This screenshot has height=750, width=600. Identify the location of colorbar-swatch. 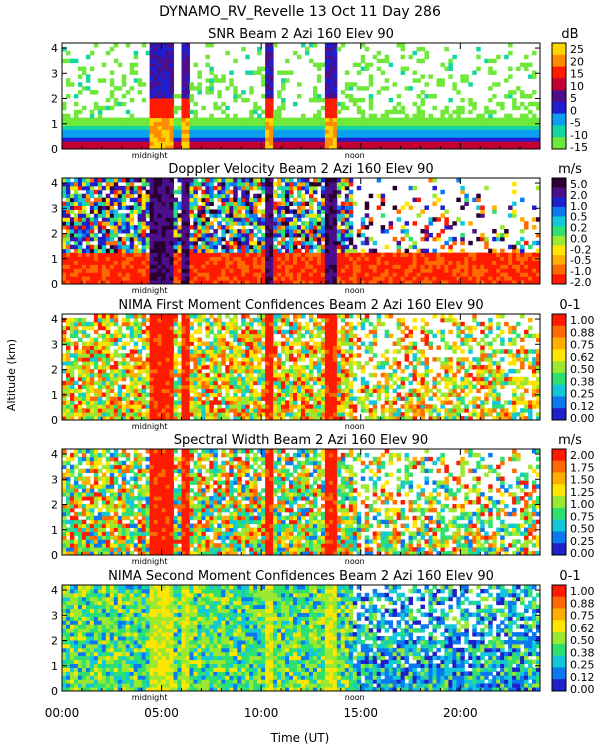
(559, 96).